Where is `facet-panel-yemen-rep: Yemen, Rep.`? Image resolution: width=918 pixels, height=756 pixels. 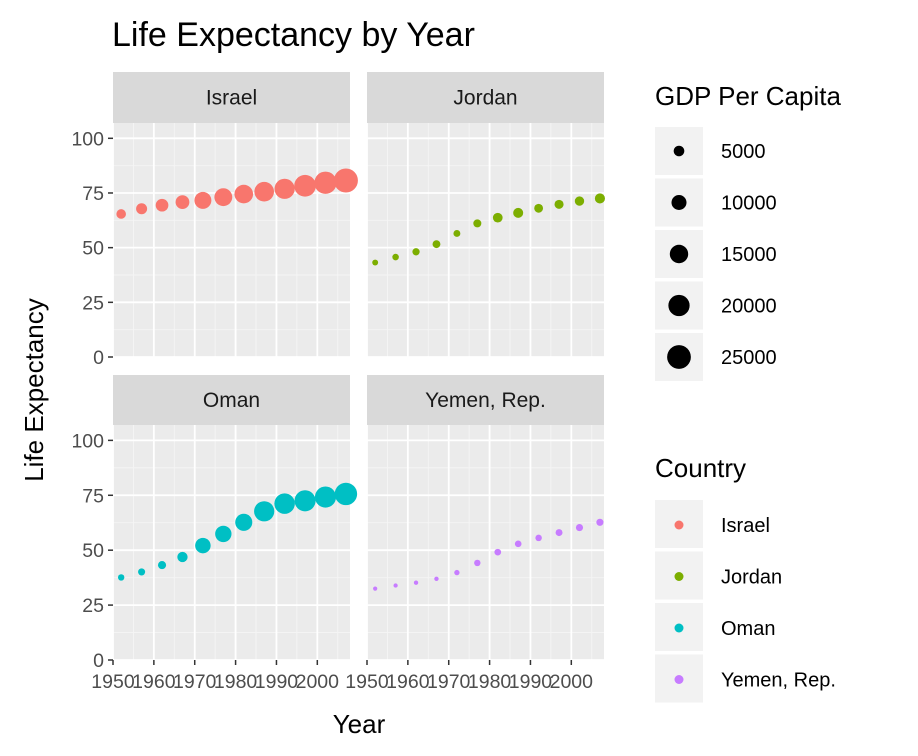
facet-panel-yemen-rep: Yemen, Rep. is located at coordinates (485, 518).